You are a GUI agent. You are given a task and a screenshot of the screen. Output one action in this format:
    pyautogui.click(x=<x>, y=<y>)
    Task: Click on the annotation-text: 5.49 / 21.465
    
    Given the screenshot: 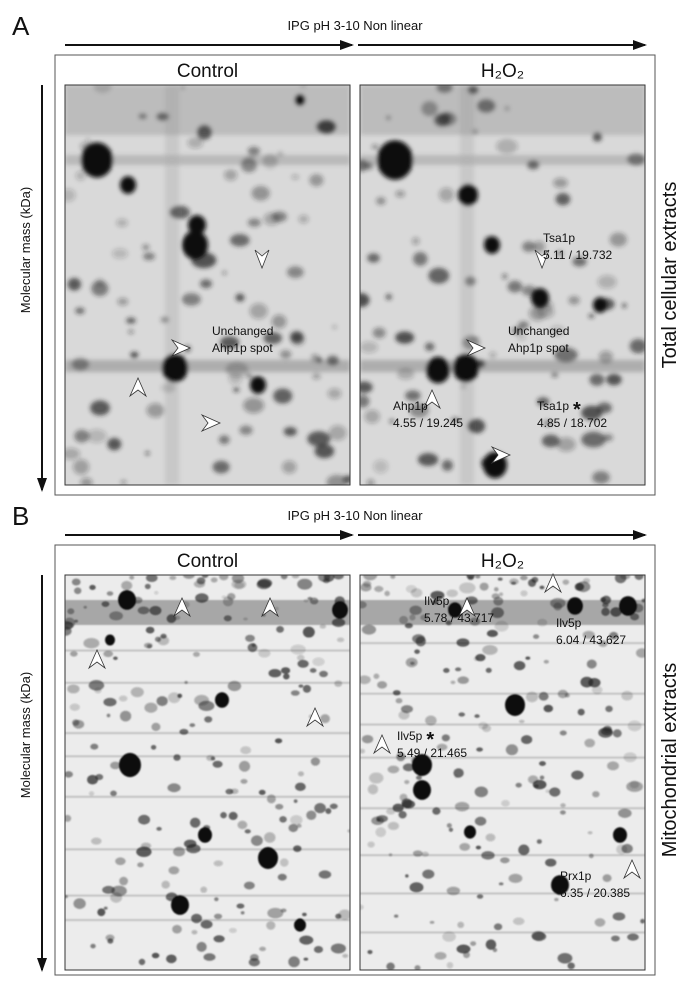 What is the action you would take?
    pyautogui.click(x=432, y=753)
    